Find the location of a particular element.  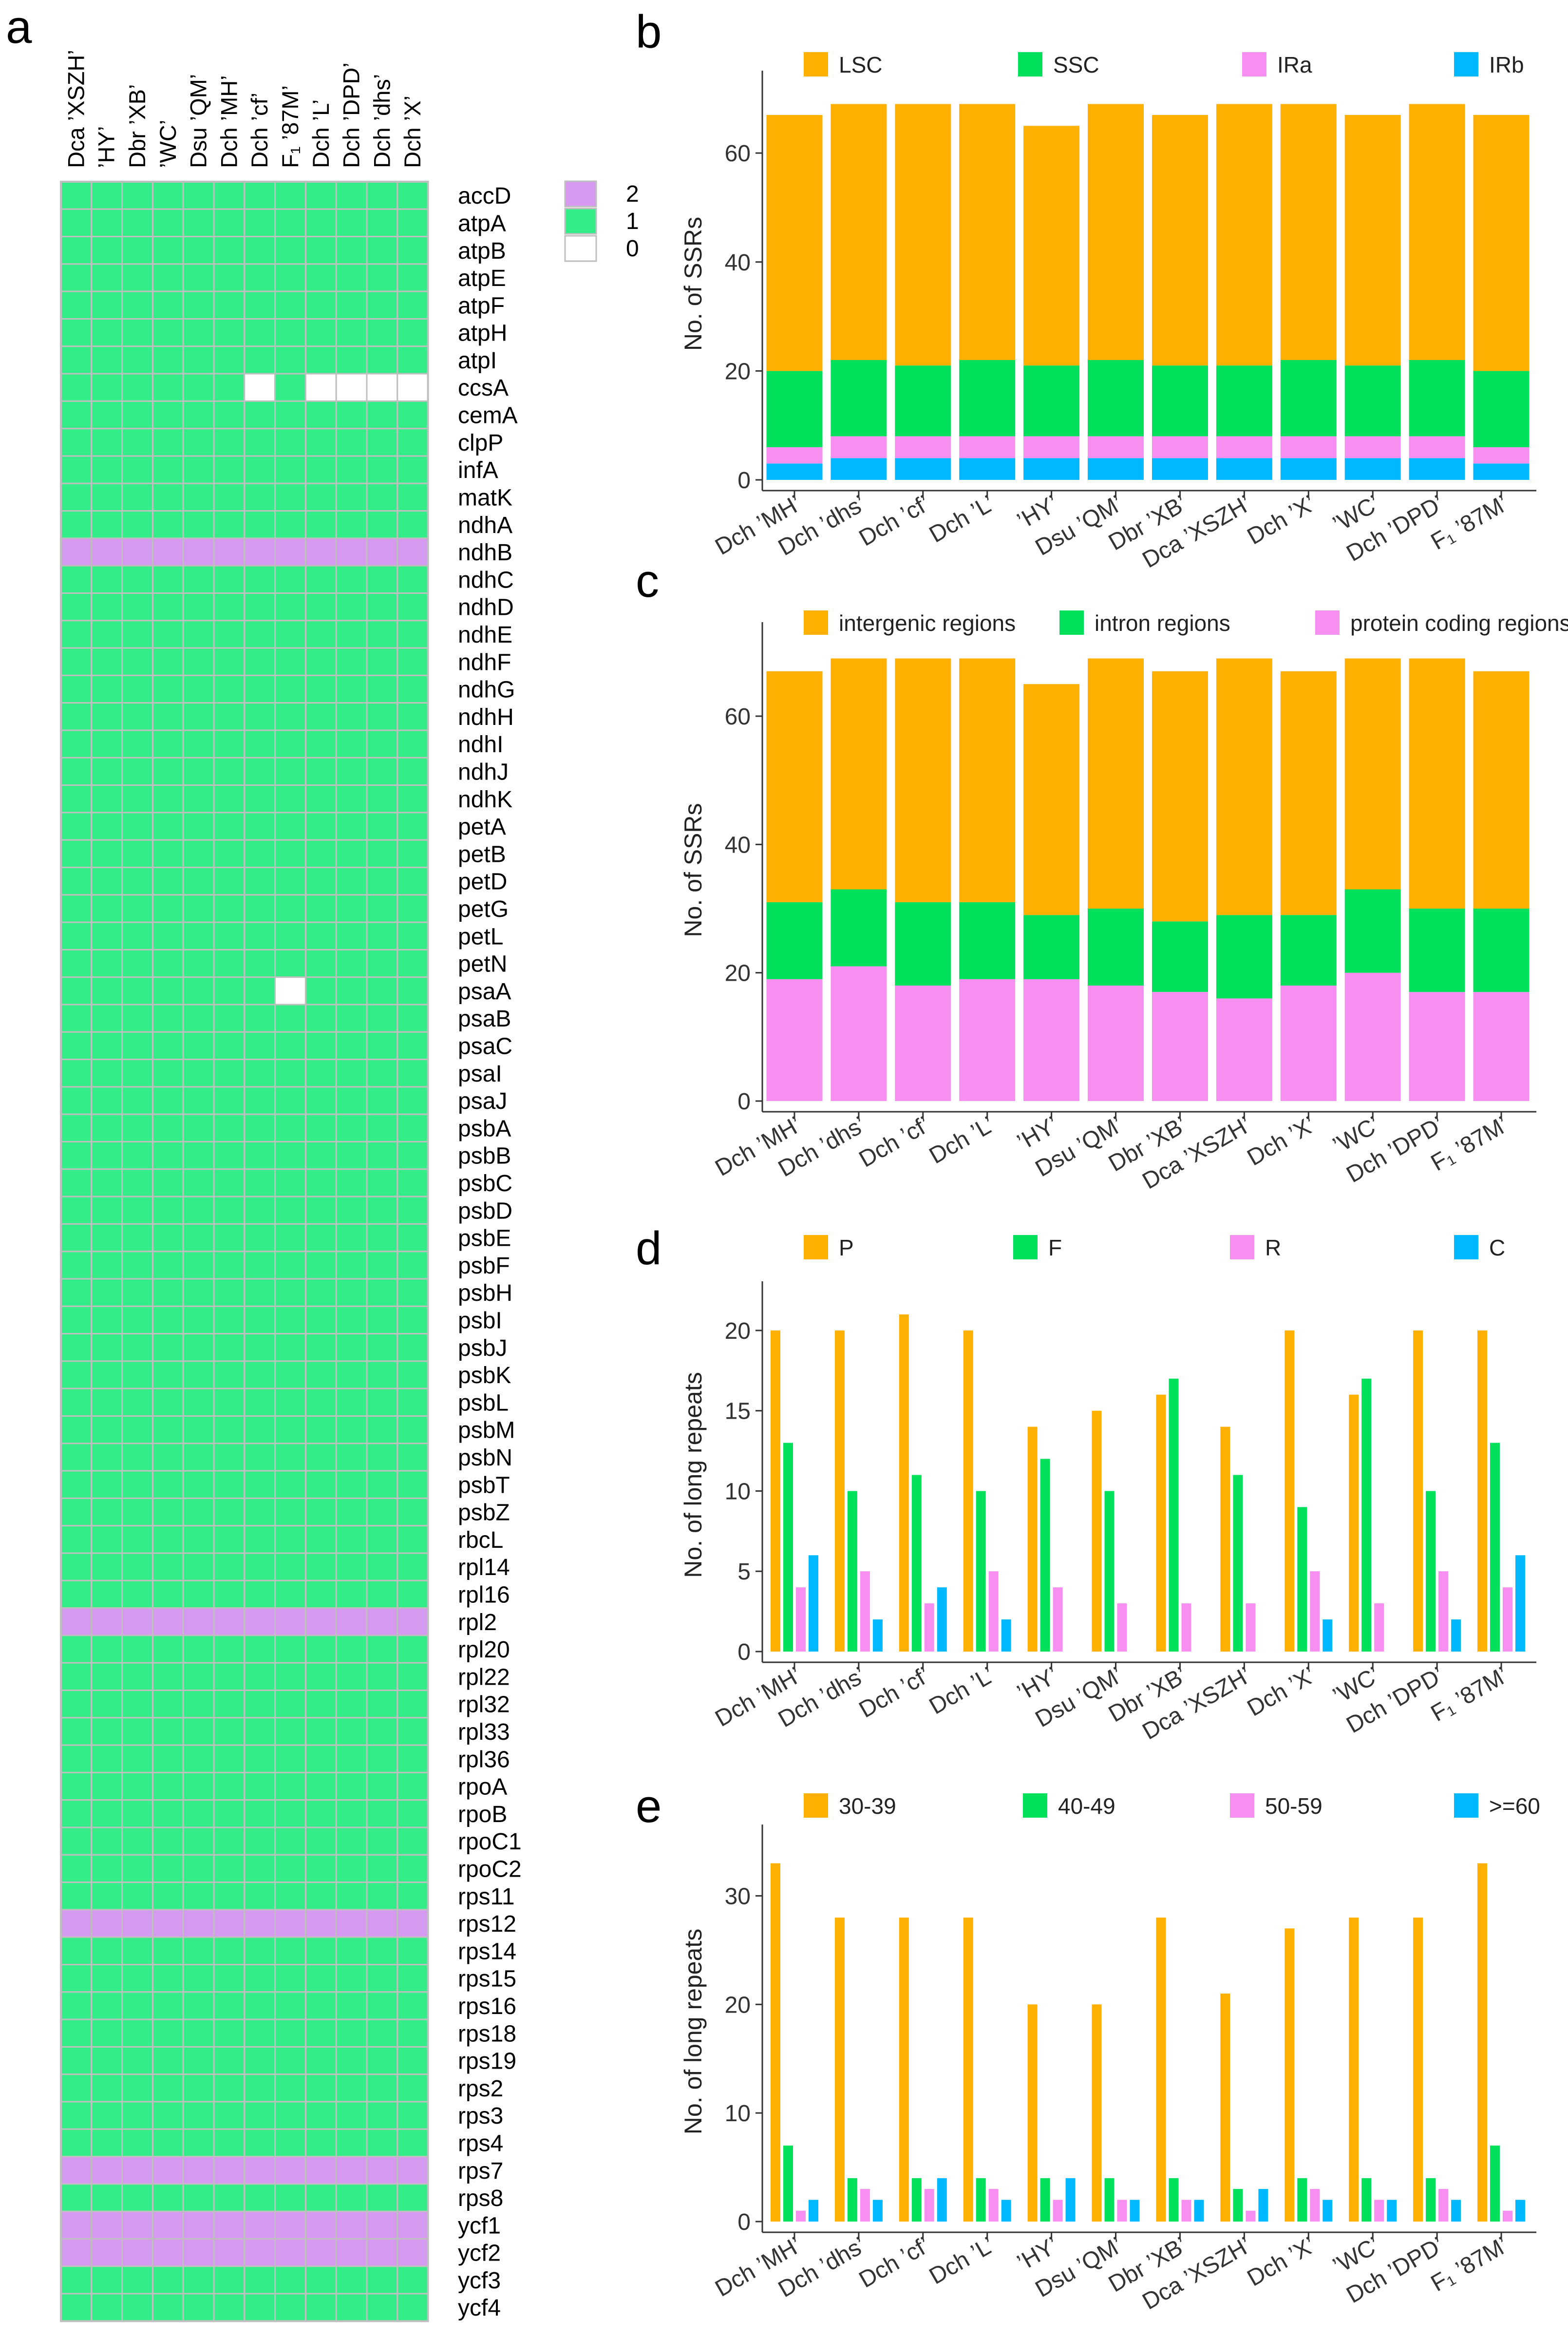

b-legend-swatch-ira is located at coordinates (1254, 64).